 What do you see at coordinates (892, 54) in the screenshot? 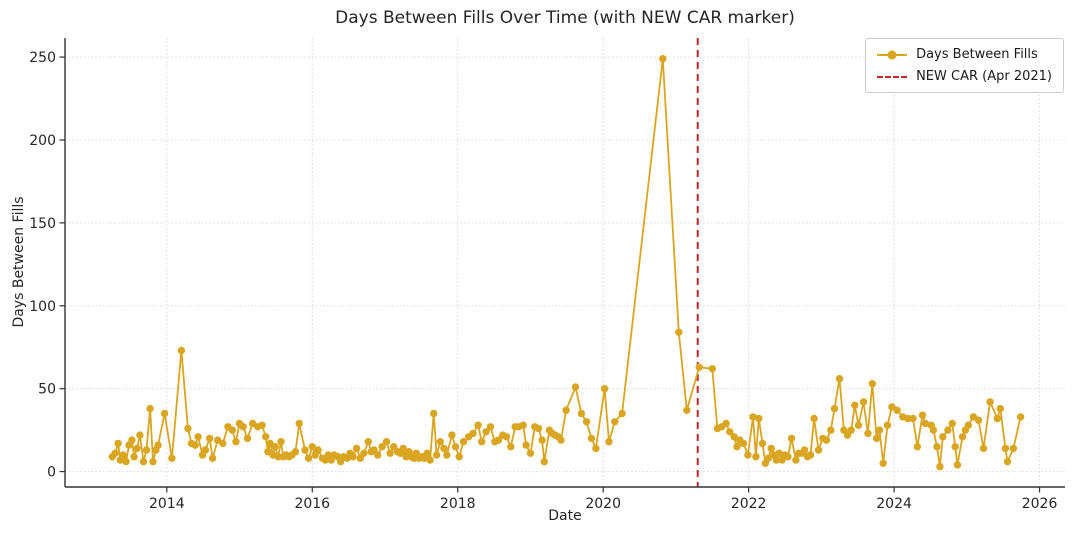
I see `line-marker-swatch-icon` at bounding box center [892, 54].